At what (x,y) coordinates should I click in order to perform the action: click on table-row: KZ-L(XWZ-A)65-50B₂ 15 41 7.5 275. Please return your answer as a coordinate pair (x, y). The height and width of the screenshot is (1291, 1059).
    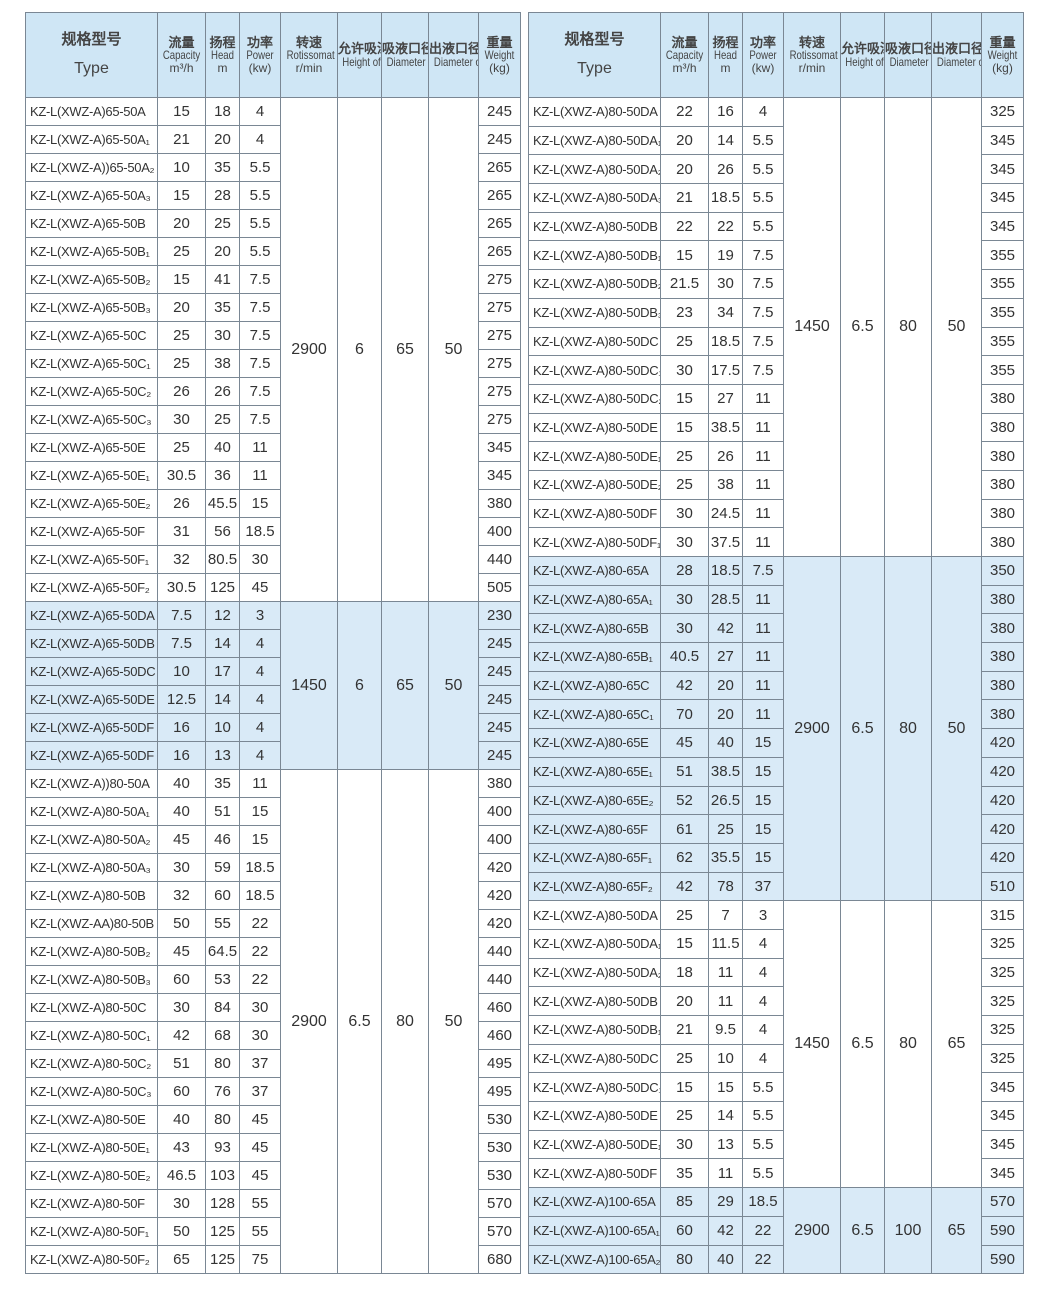
    Looking at the image, I should click on (273, 279).